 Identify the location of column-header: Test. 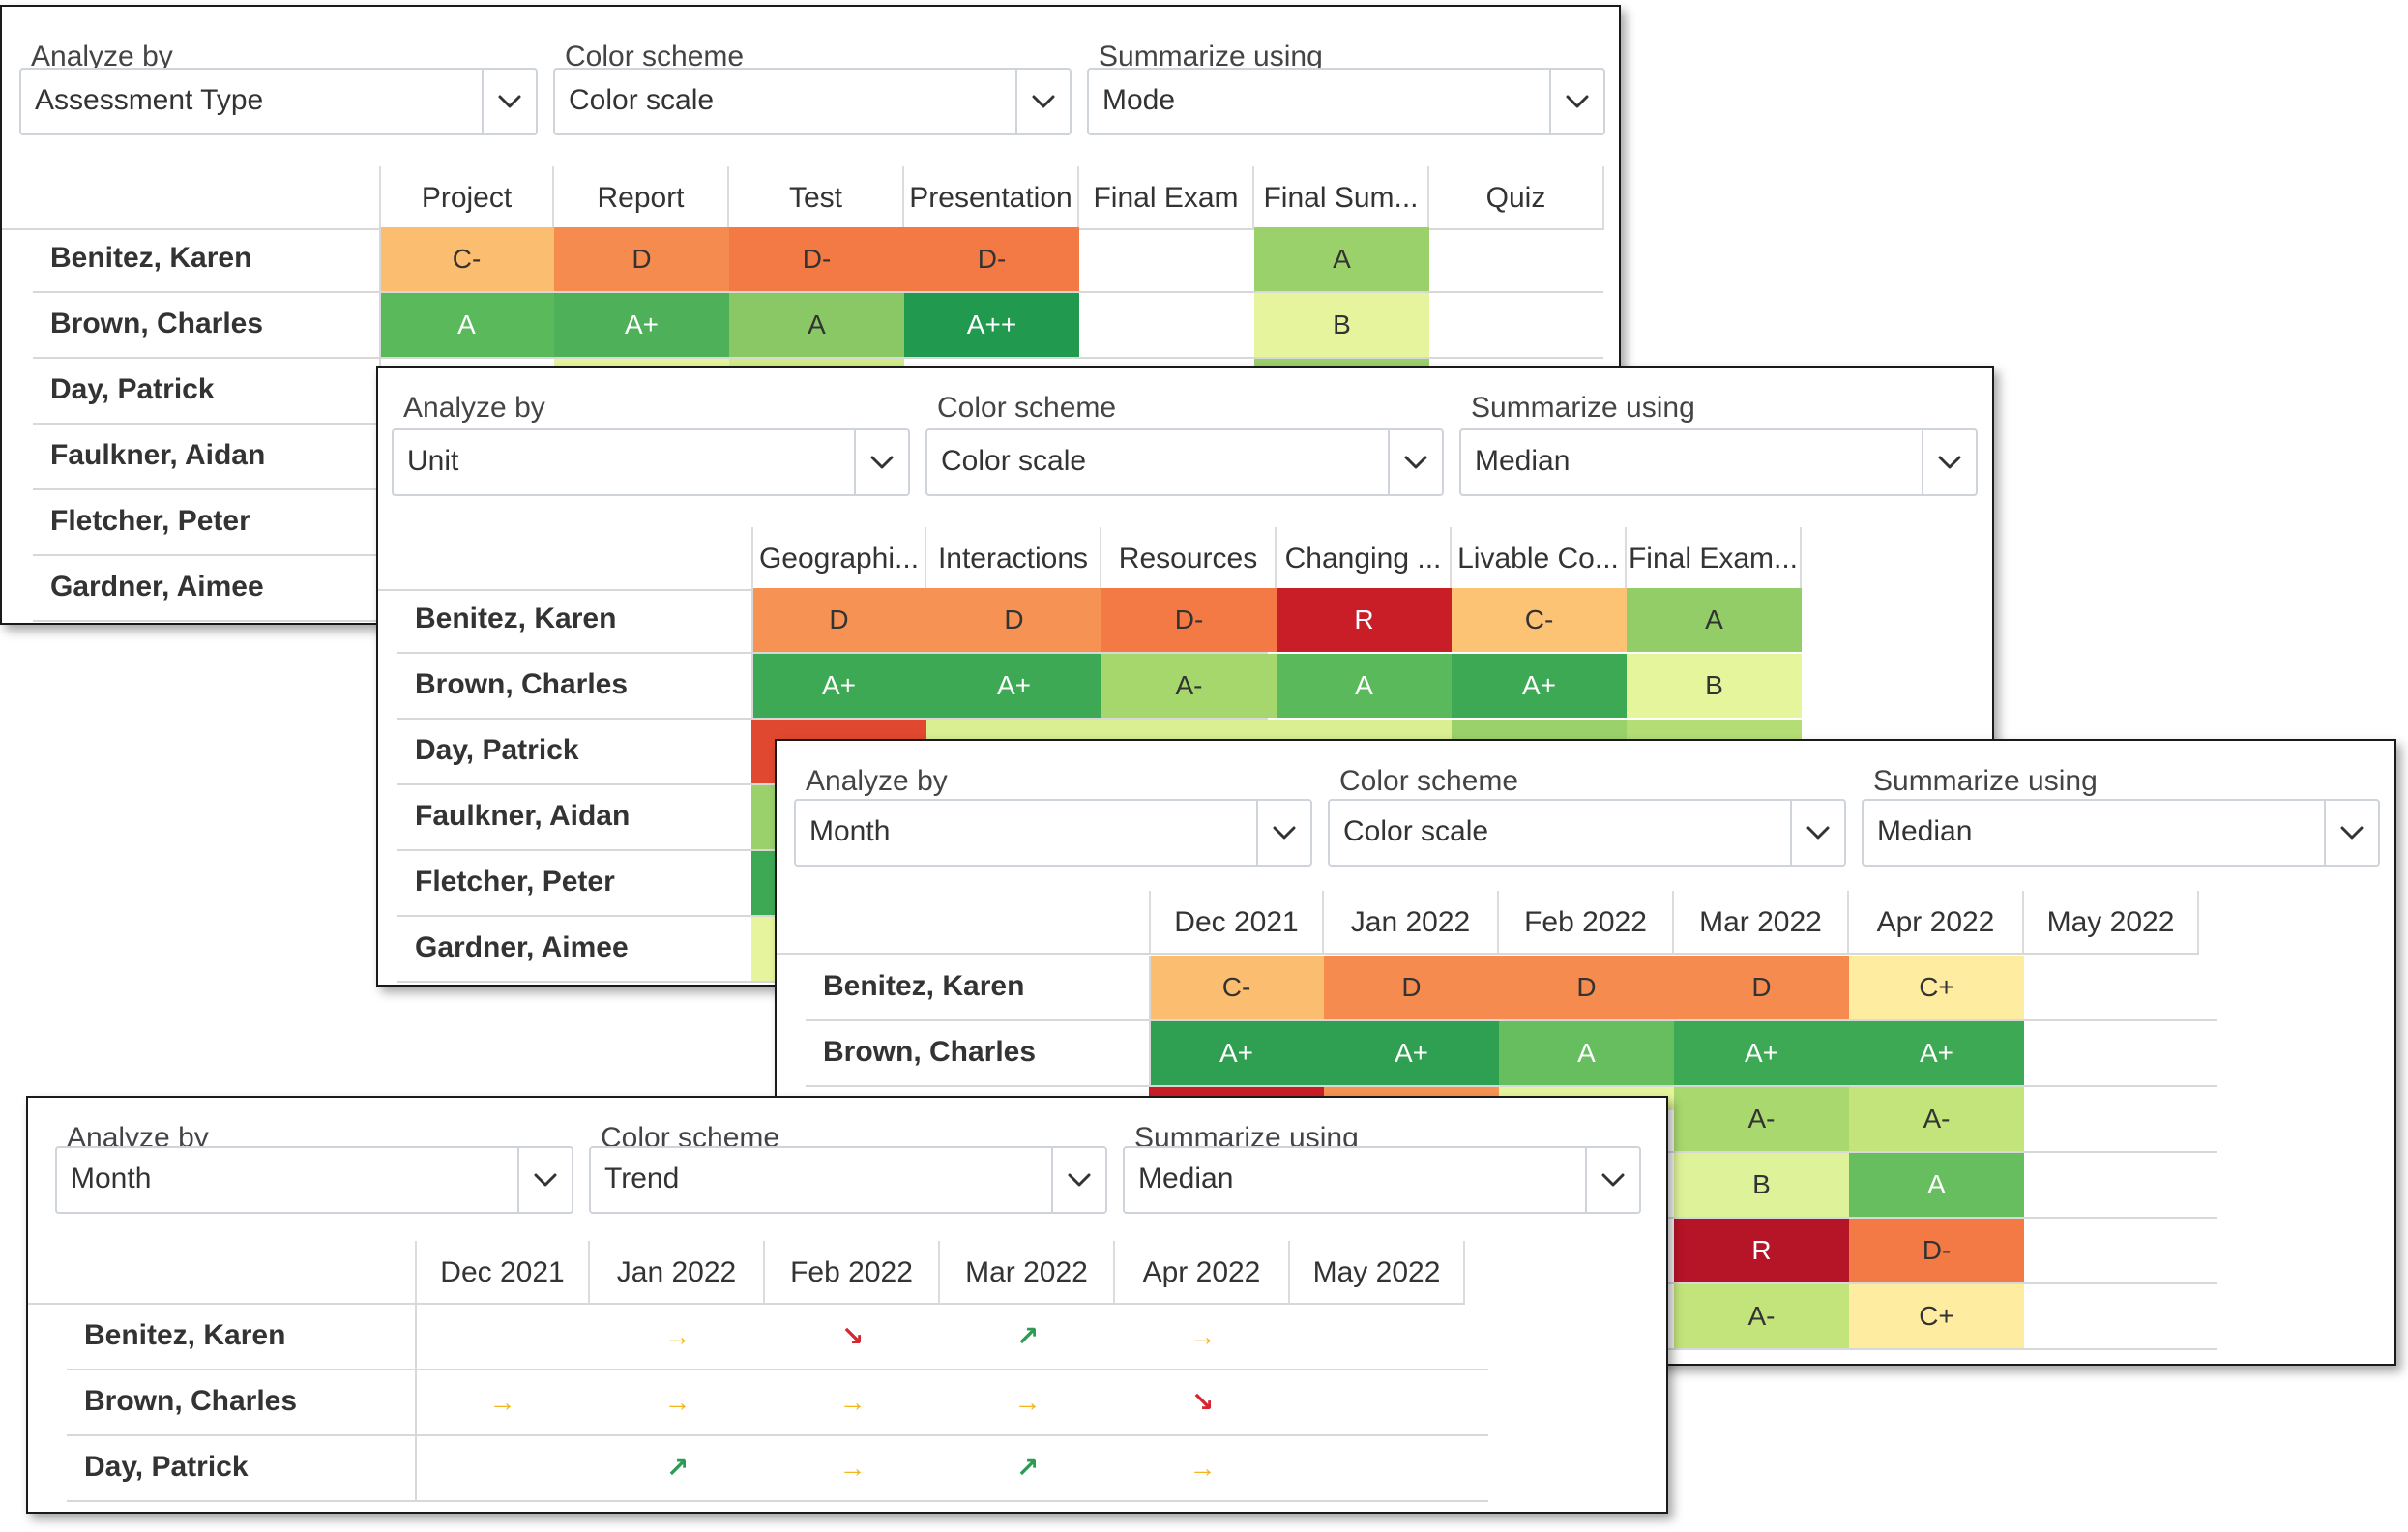
(816, 197).